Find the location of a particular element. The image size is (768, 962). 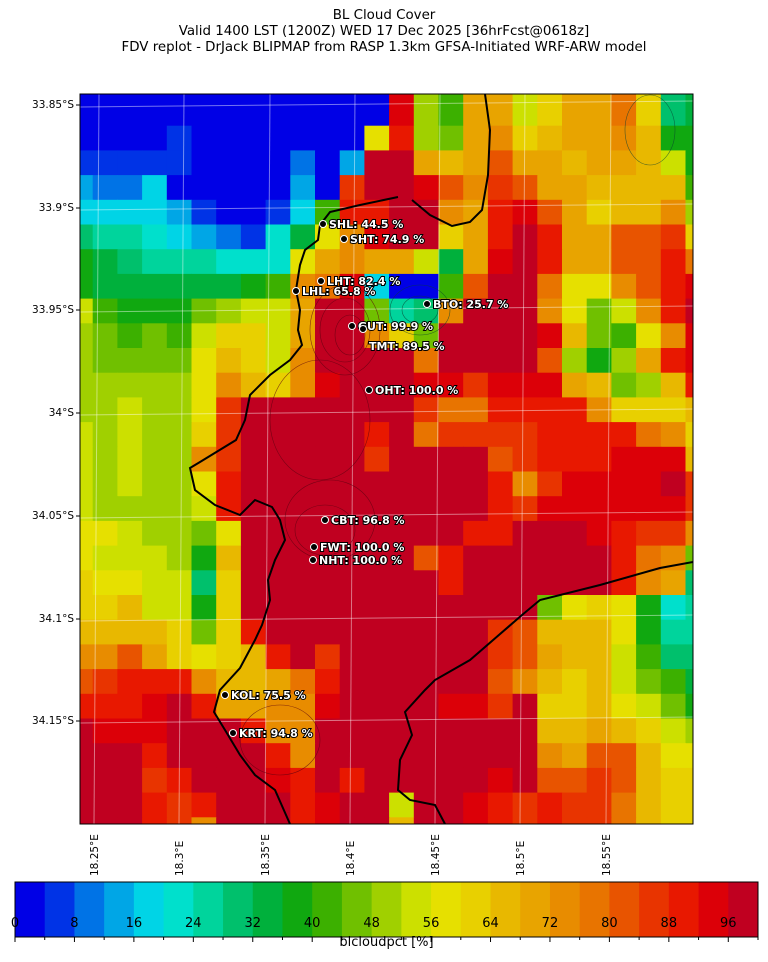

colorbar-tick-label: 16 is located at coordinates (134, 923).